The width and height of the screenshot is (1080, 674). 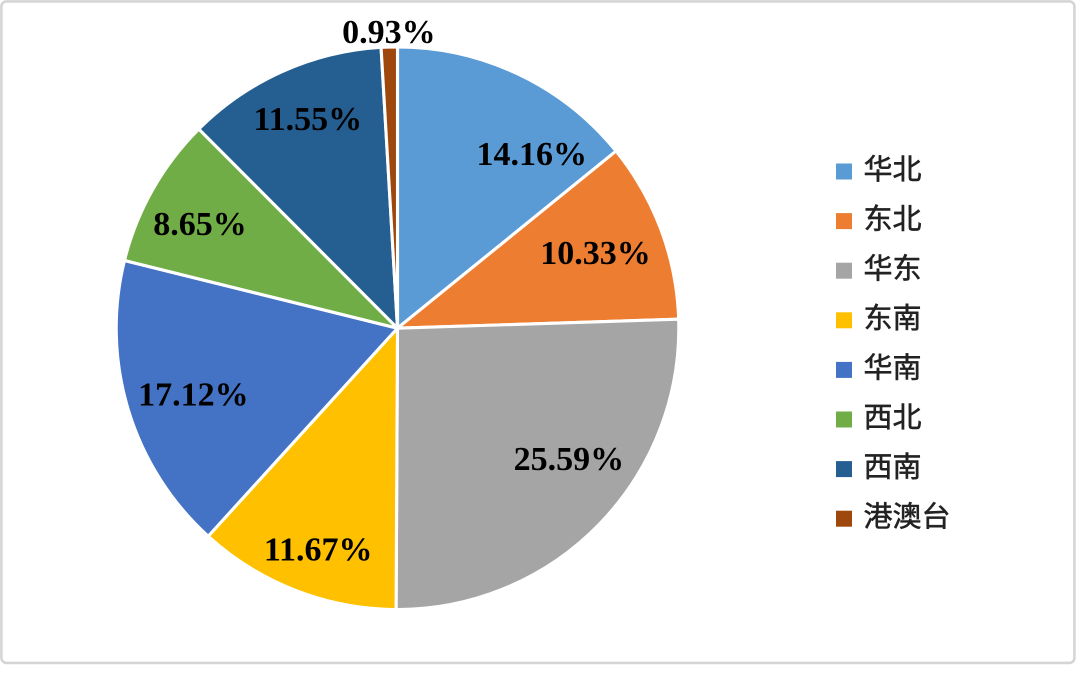 I want to click on svg-text: 14.16%, so click(x=531, y=154).